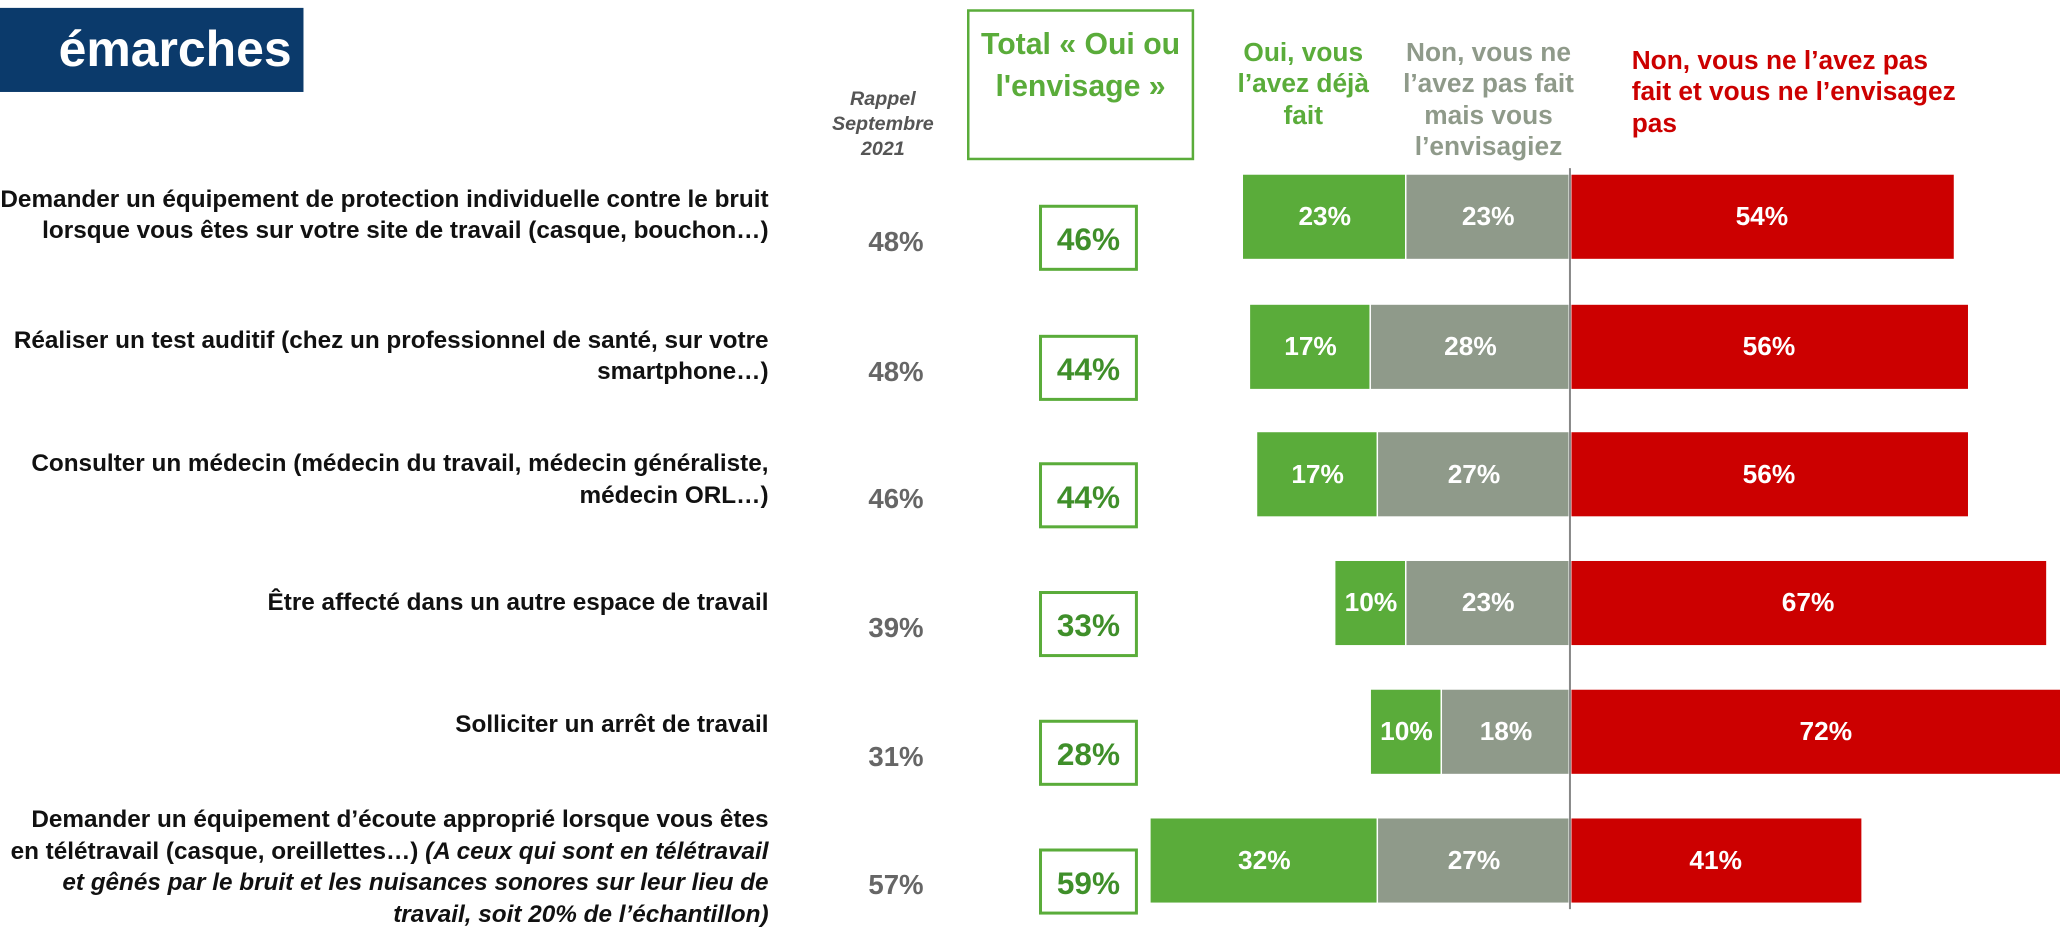  I want to click on recall-value: 57%, so click(896, 885).